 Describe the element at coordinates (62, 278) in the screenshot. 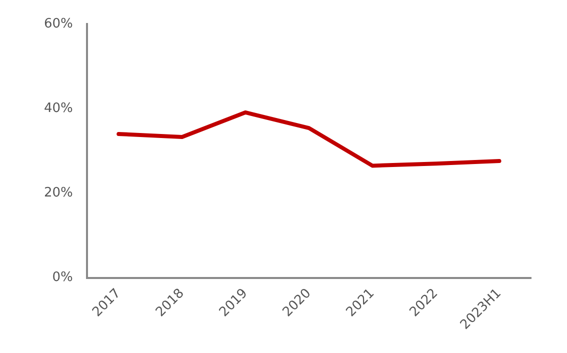

I see `y-tick-label: 0%` at that location.